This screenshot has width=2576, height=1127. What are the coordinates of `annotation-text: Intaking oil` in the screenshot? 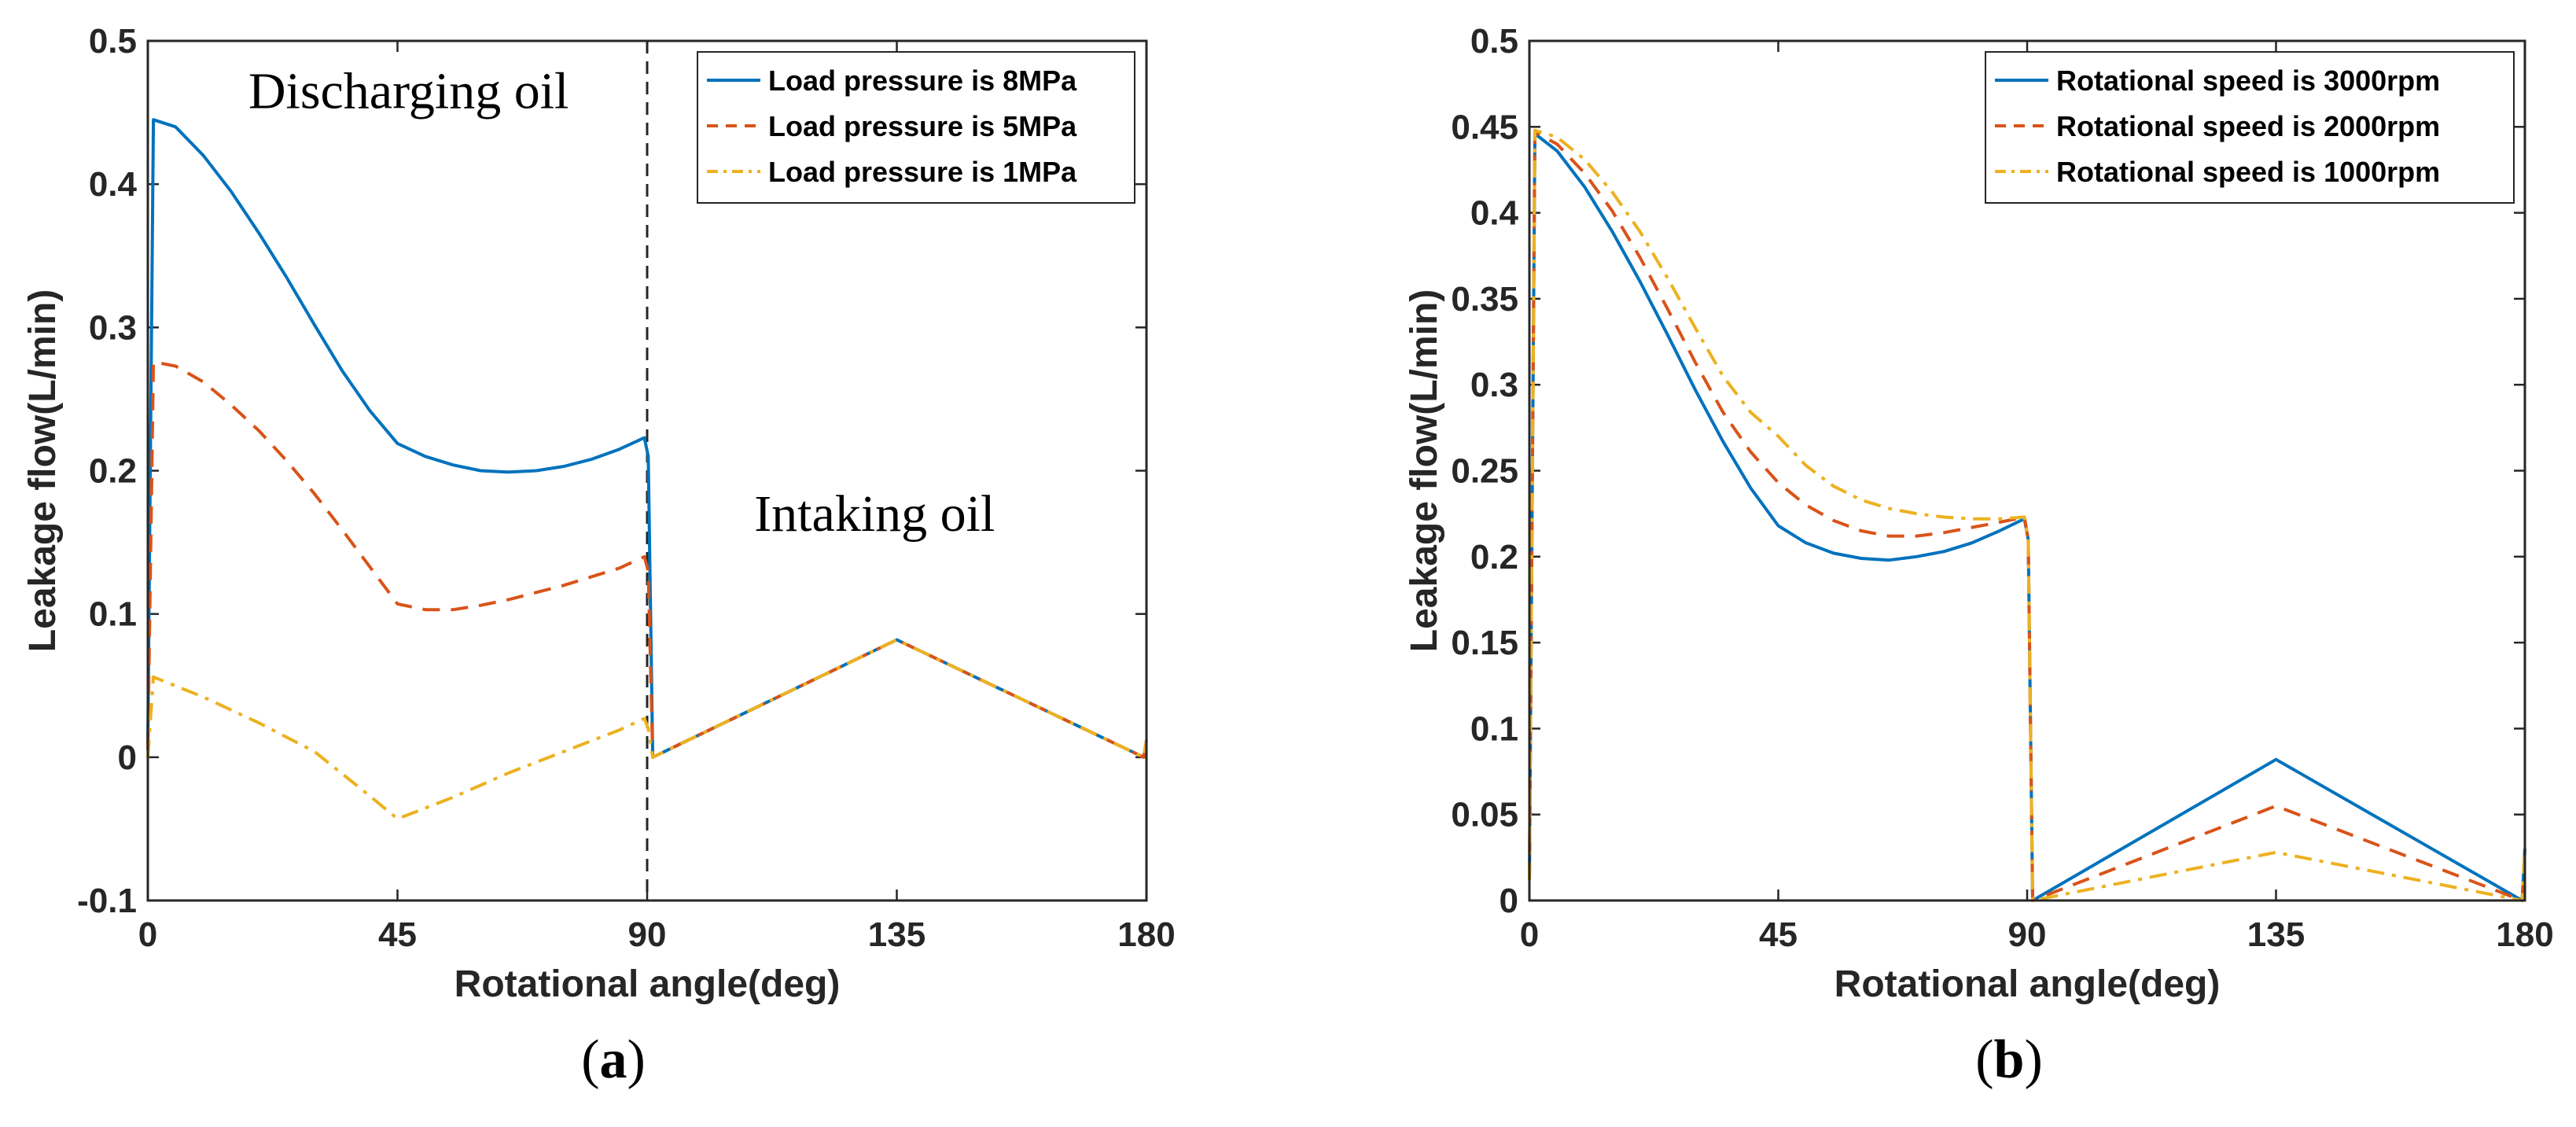 It's located at (875, 514).